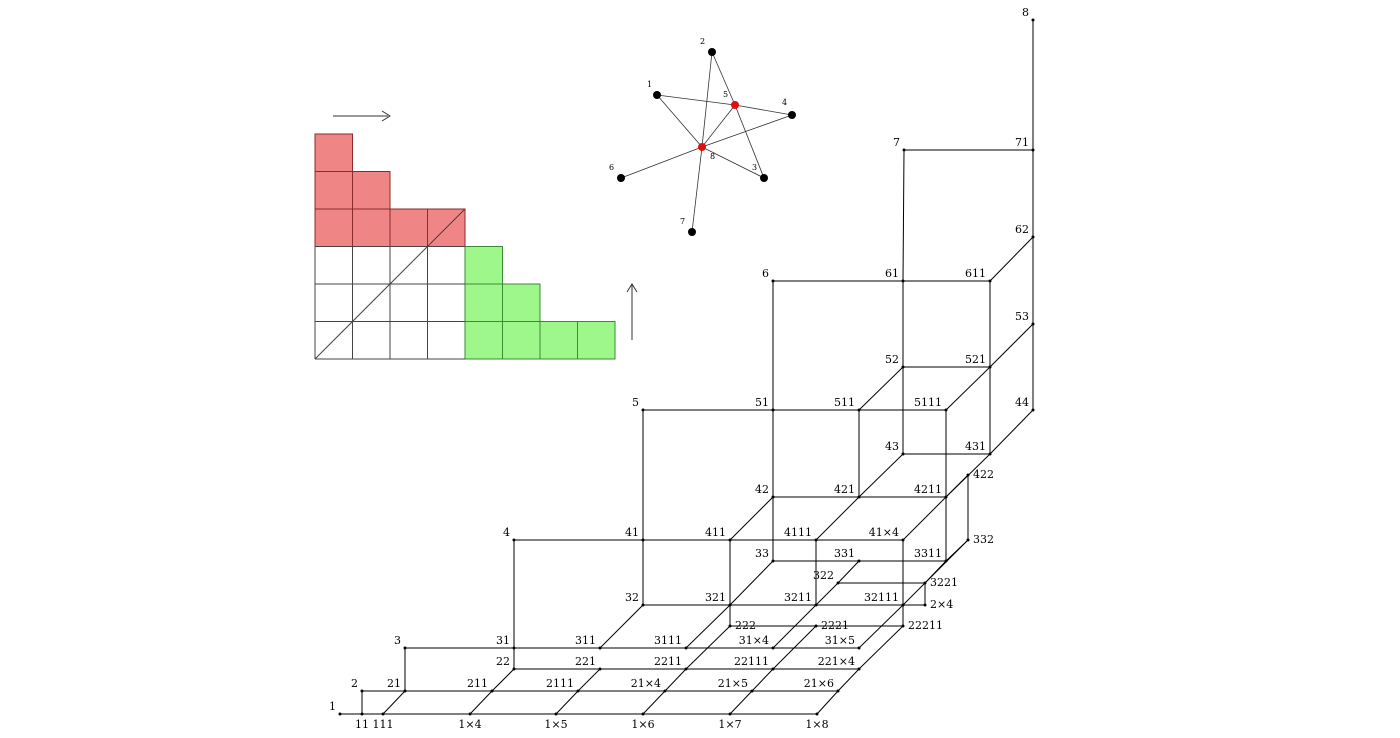 This screenshot has height=738, width=1400. Describe the element at coordinates (611, 167) in the screenshot. I see `graph-node-label: 6` at that location.